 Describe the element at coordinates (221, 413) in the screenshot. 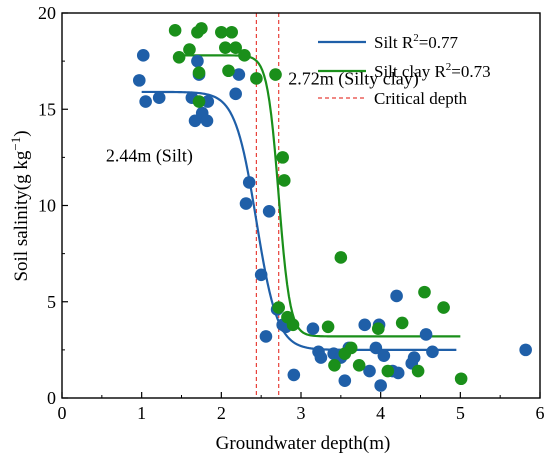

I see `x-tick-label: 2` at that location.